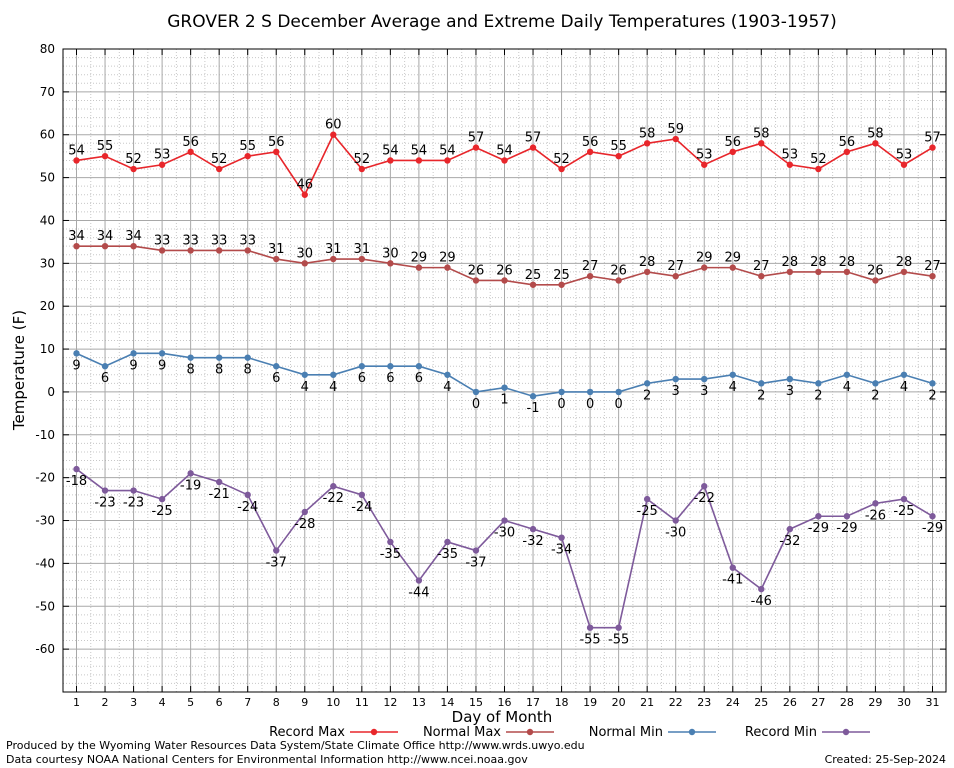 The width and height of the screenshot is (954, 768). What do you see at coordinates (51, 392) in the screenshot?
I see `y-tick-label: 0` at bounding box center [51, 392].